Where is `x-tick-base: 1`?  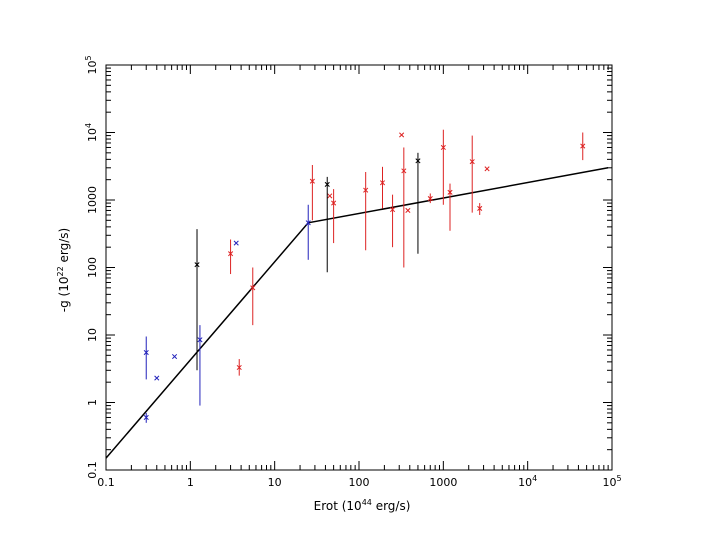
x-tick-base: 1 is located at coordinates (190, 482).